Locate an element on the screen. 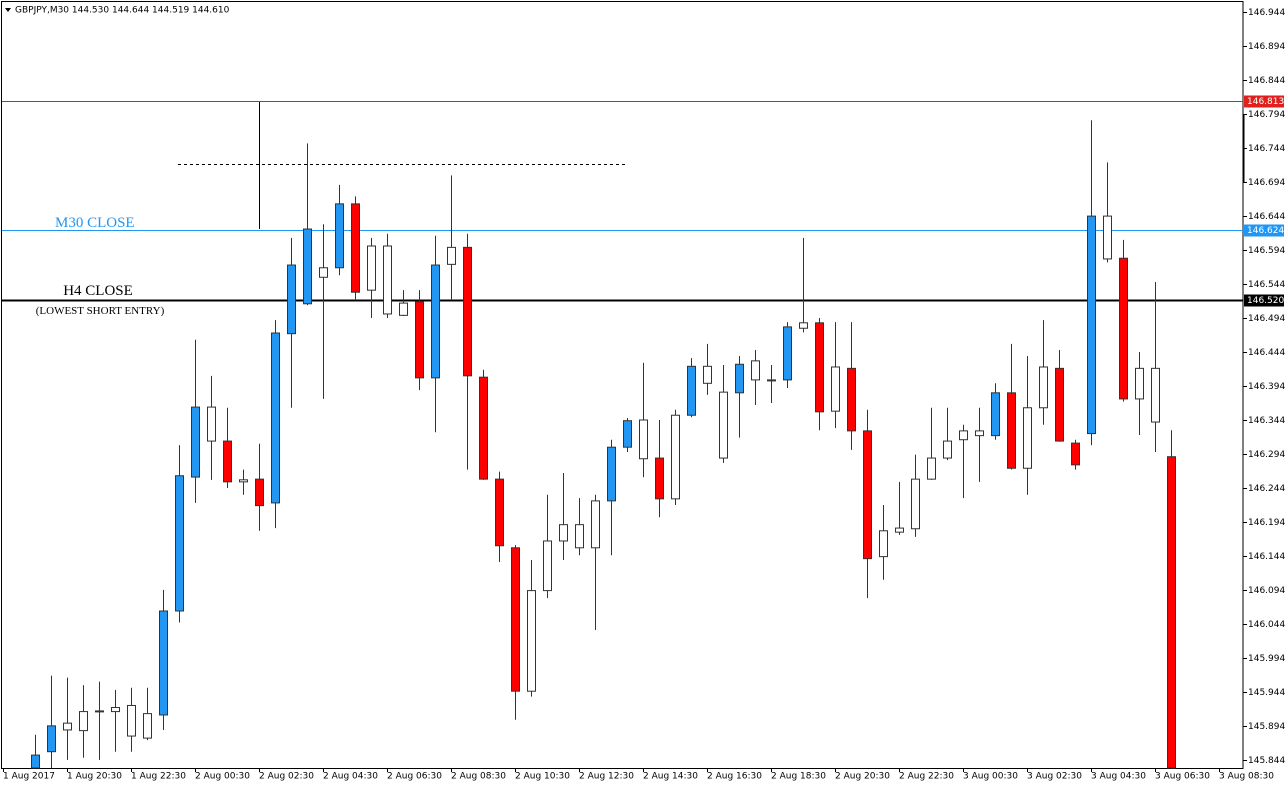 The image size is (1286, 787). x-tick-label: 3 Aug 02:30 is located at coordinates (1054, 777).